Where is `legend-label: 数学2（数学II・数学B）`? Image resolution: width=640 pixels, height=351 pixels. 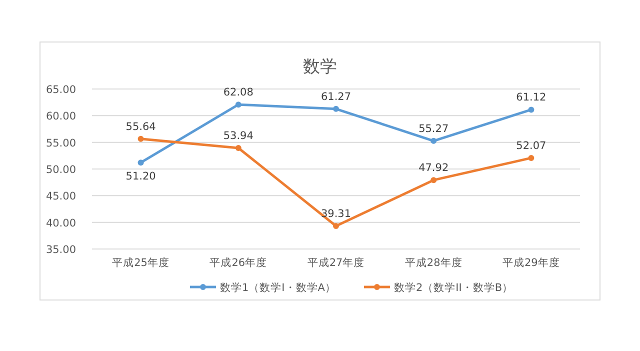 legend-label: 数学2（数学II・数学B） is located at coordinates (454, 288).